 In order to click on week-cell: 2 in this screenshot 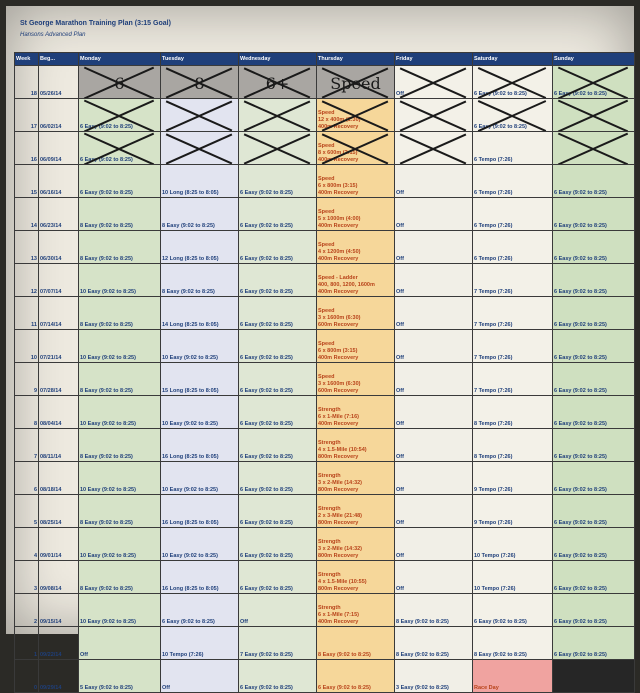, I will do `click(26, 610)`.